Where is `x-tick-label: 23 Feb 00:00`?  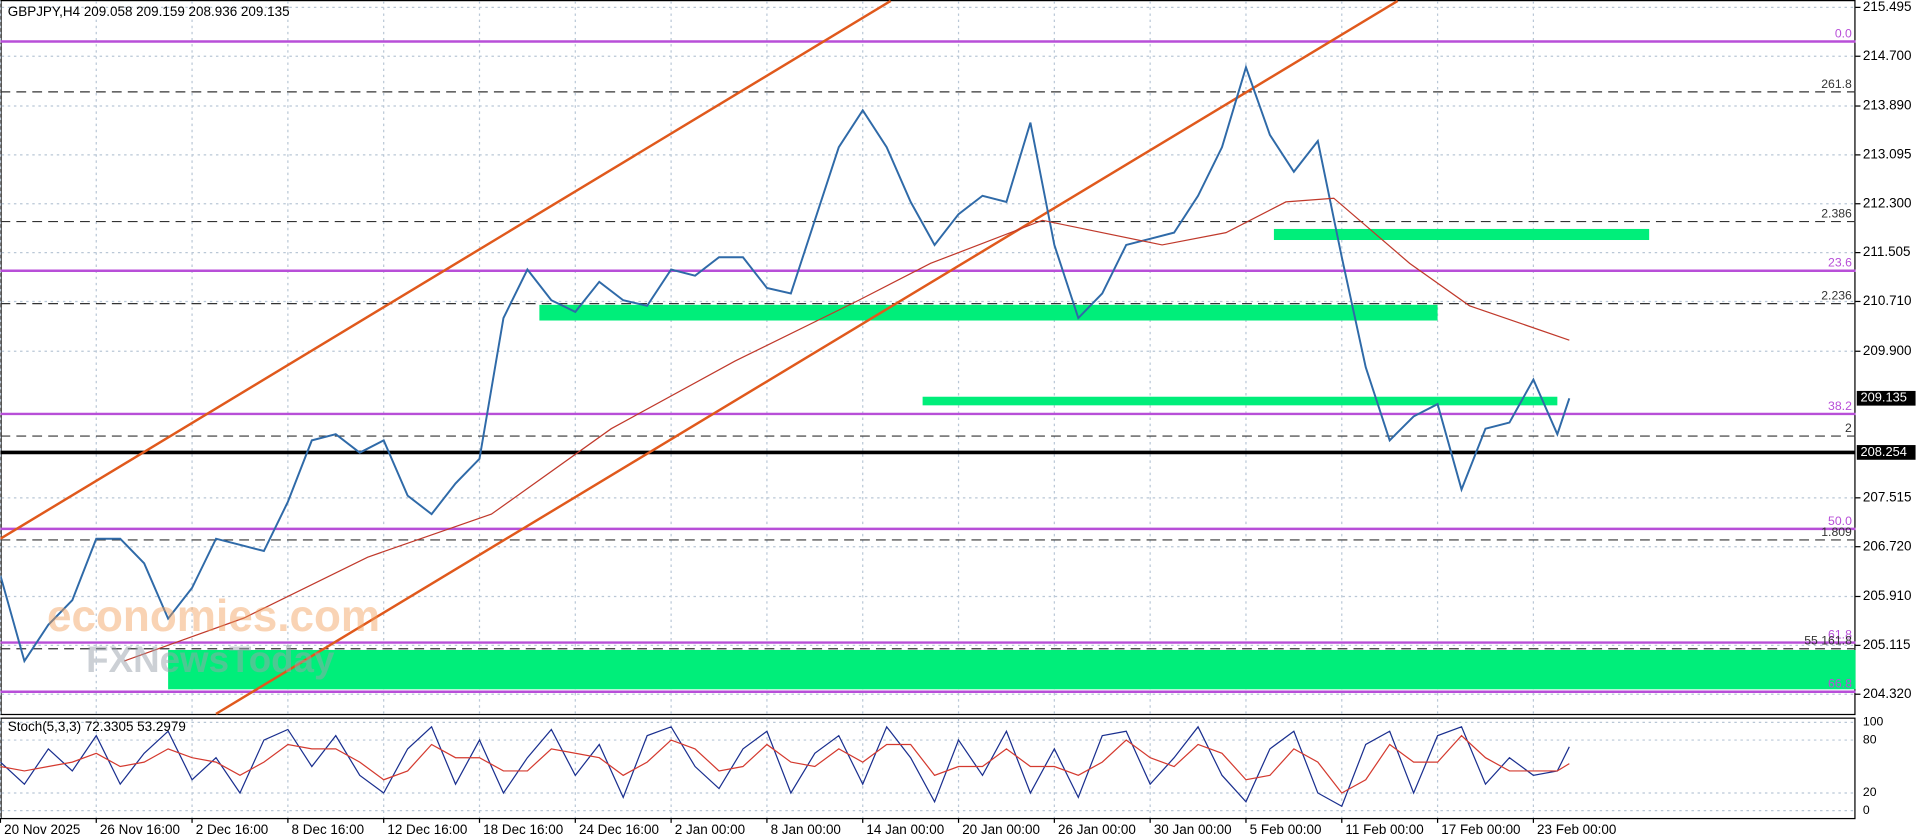
x-tick-label: 23 Feb 00:00 is located at coordinates (1576, 829).